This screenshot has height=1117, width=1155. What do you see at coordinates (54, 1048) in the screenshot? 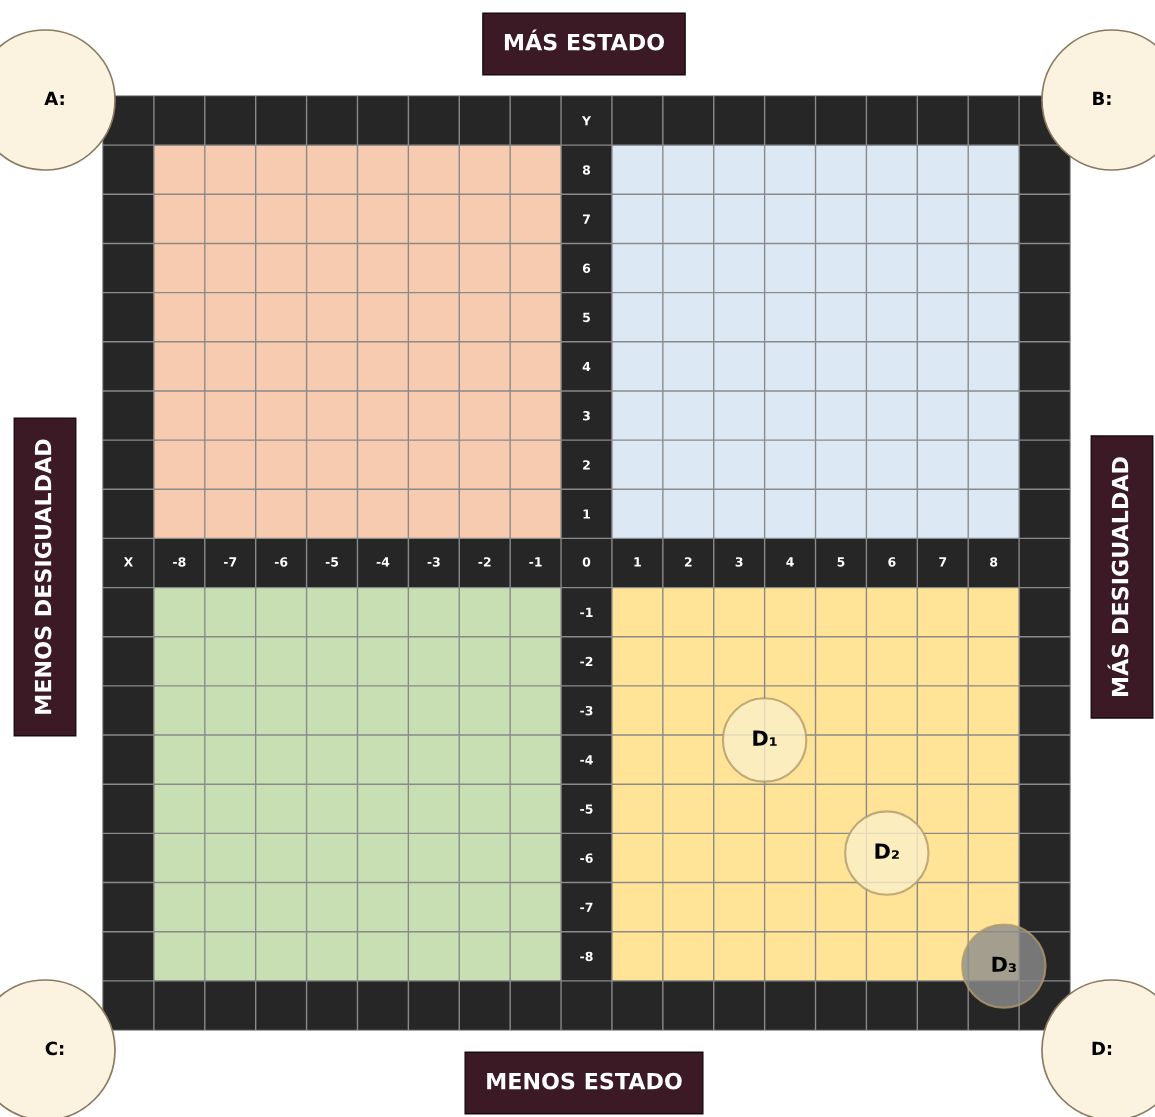
I see `text: C:` at bounding box center [54, 1048].